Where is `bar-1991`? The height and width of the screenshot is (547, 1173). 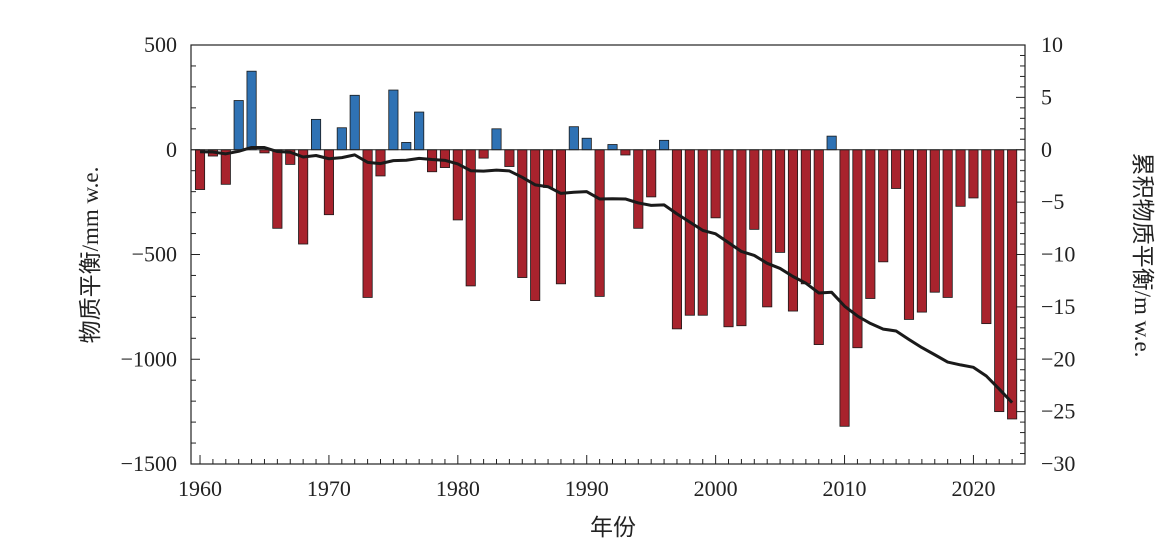
bar-1991 is located at coordinates (599, 223).